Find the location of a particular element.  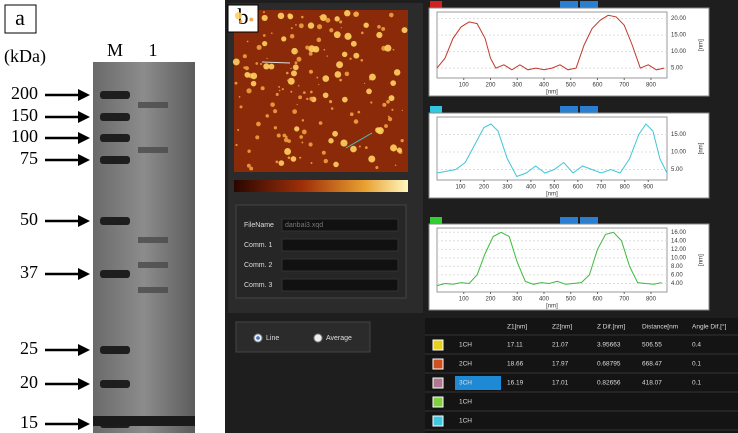

table-cell: 2CH is located at coordinates (465, 364).